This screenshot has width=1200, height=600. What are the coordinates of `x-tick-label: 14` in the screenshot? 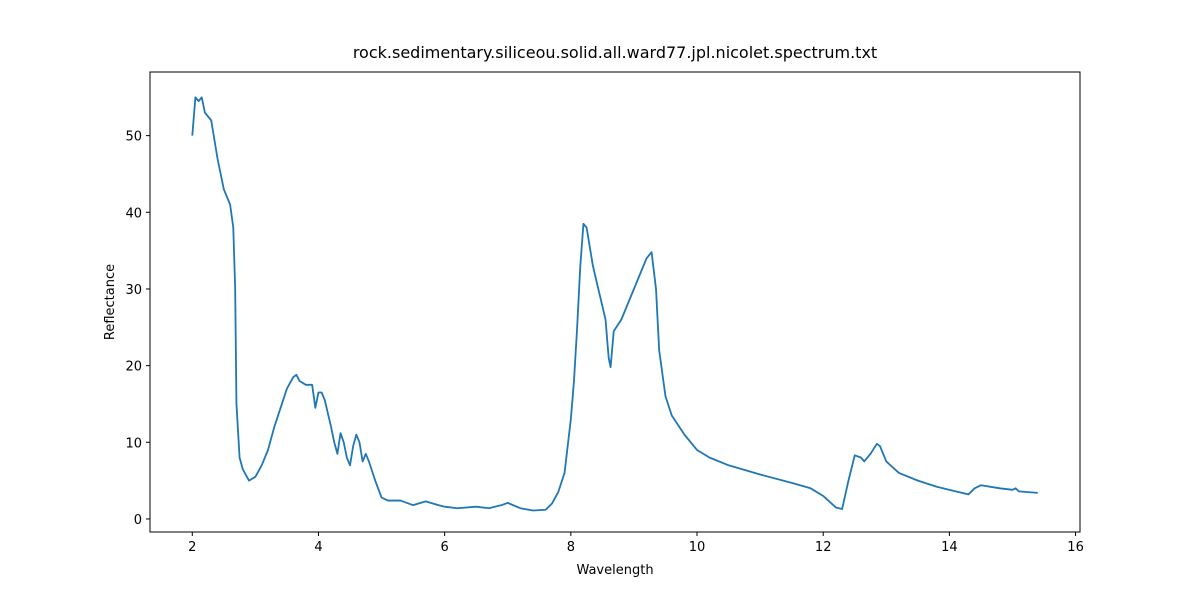 It's located at (949, 547).